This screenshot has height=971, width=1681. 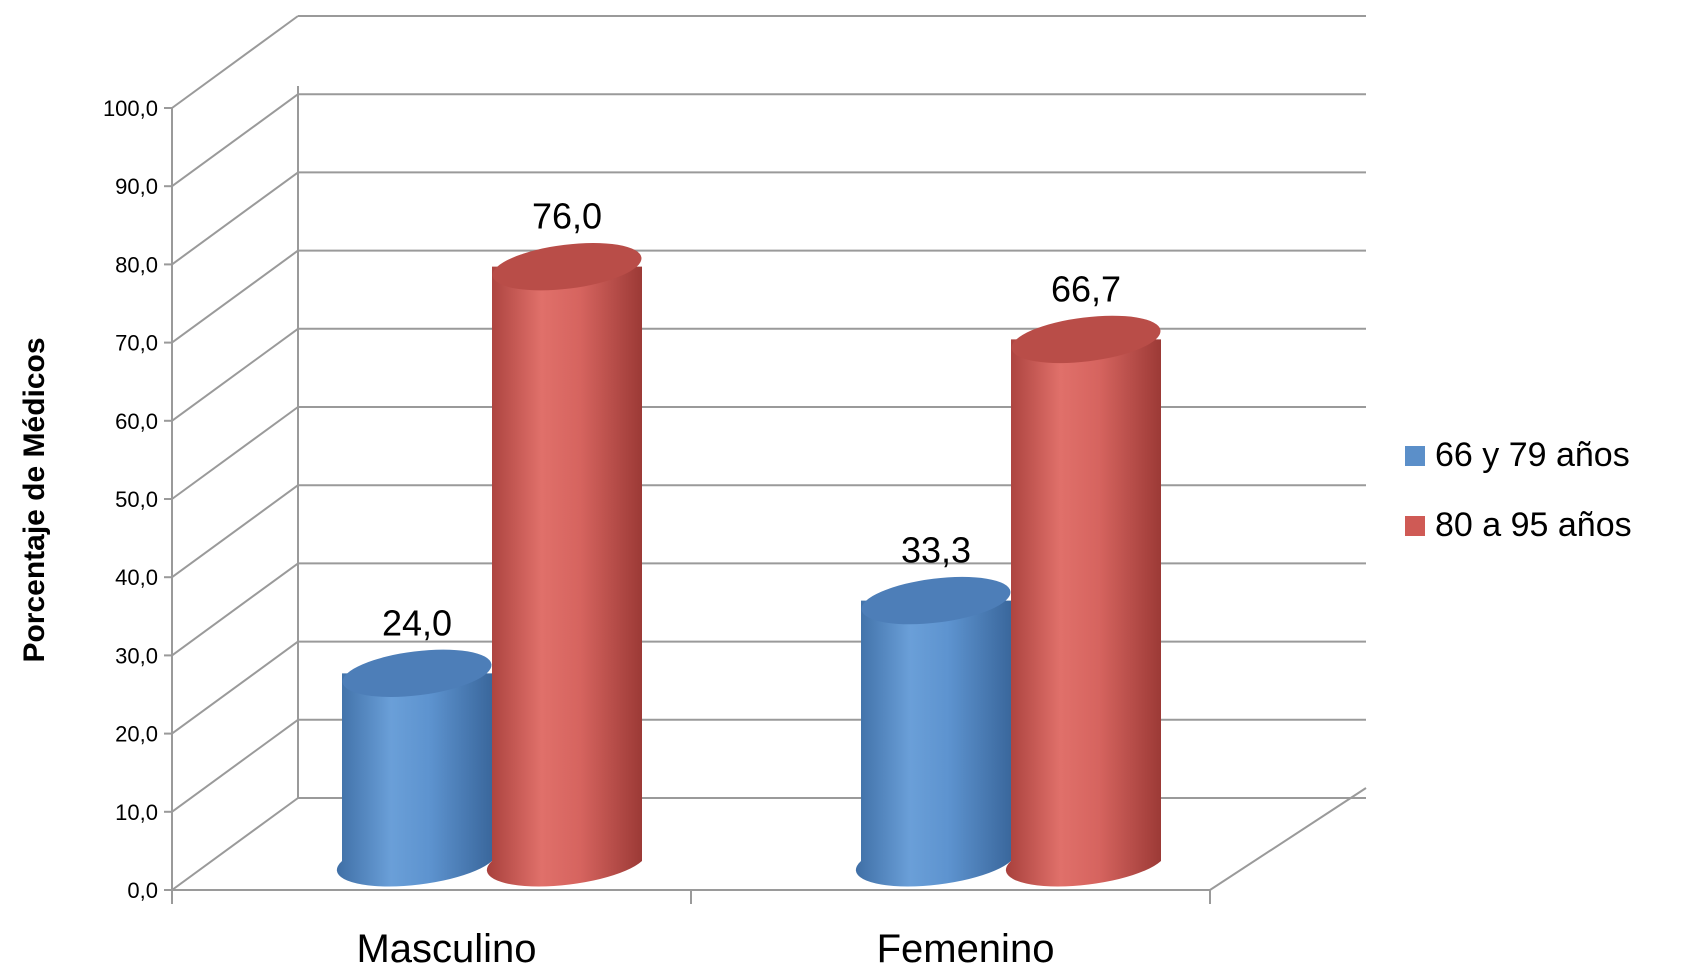 I want to click on y-tick-label: 10,0, so click(x=136, y=812).